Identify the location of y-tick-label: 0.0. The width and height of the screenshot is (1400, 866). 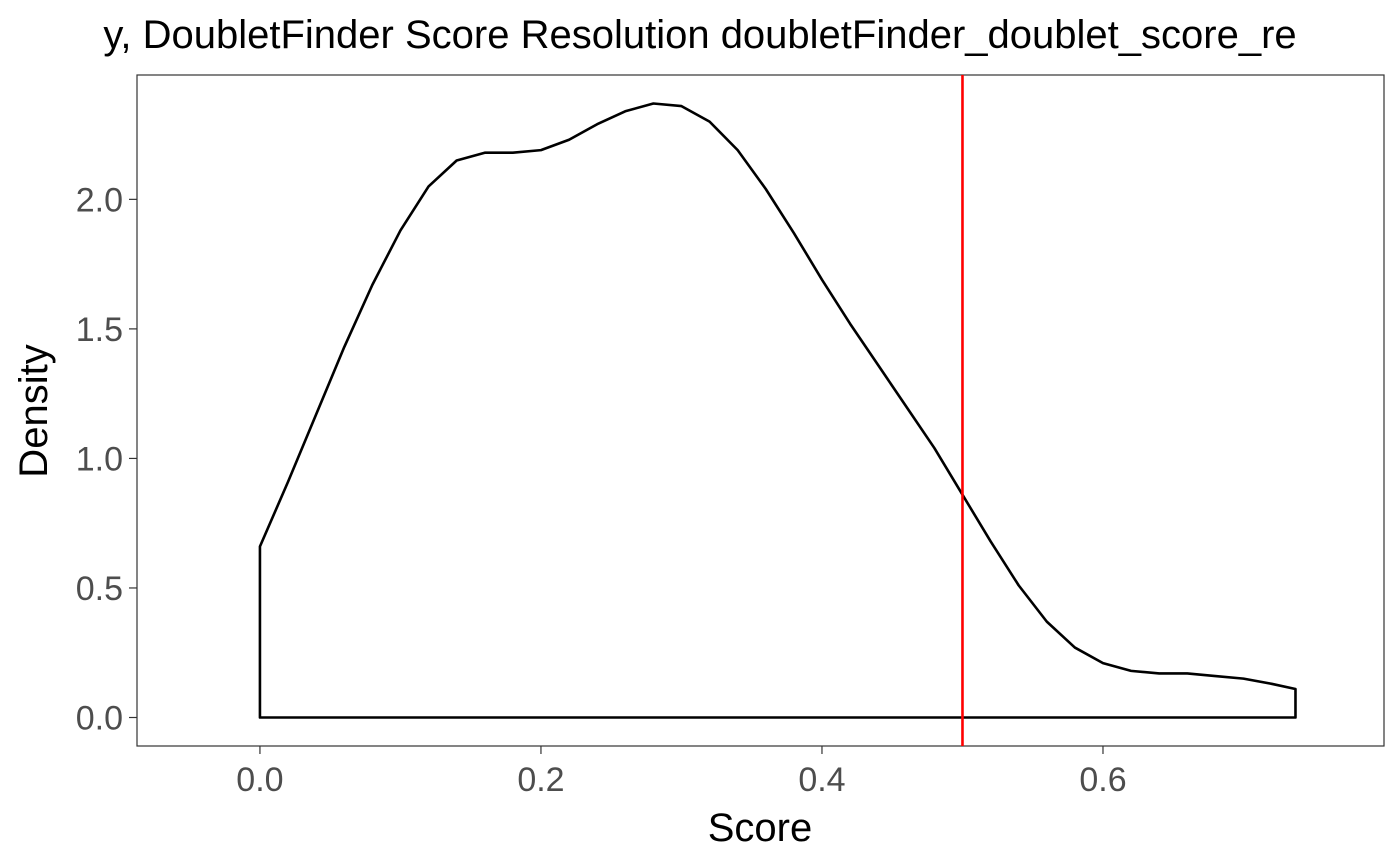
(99, 719).